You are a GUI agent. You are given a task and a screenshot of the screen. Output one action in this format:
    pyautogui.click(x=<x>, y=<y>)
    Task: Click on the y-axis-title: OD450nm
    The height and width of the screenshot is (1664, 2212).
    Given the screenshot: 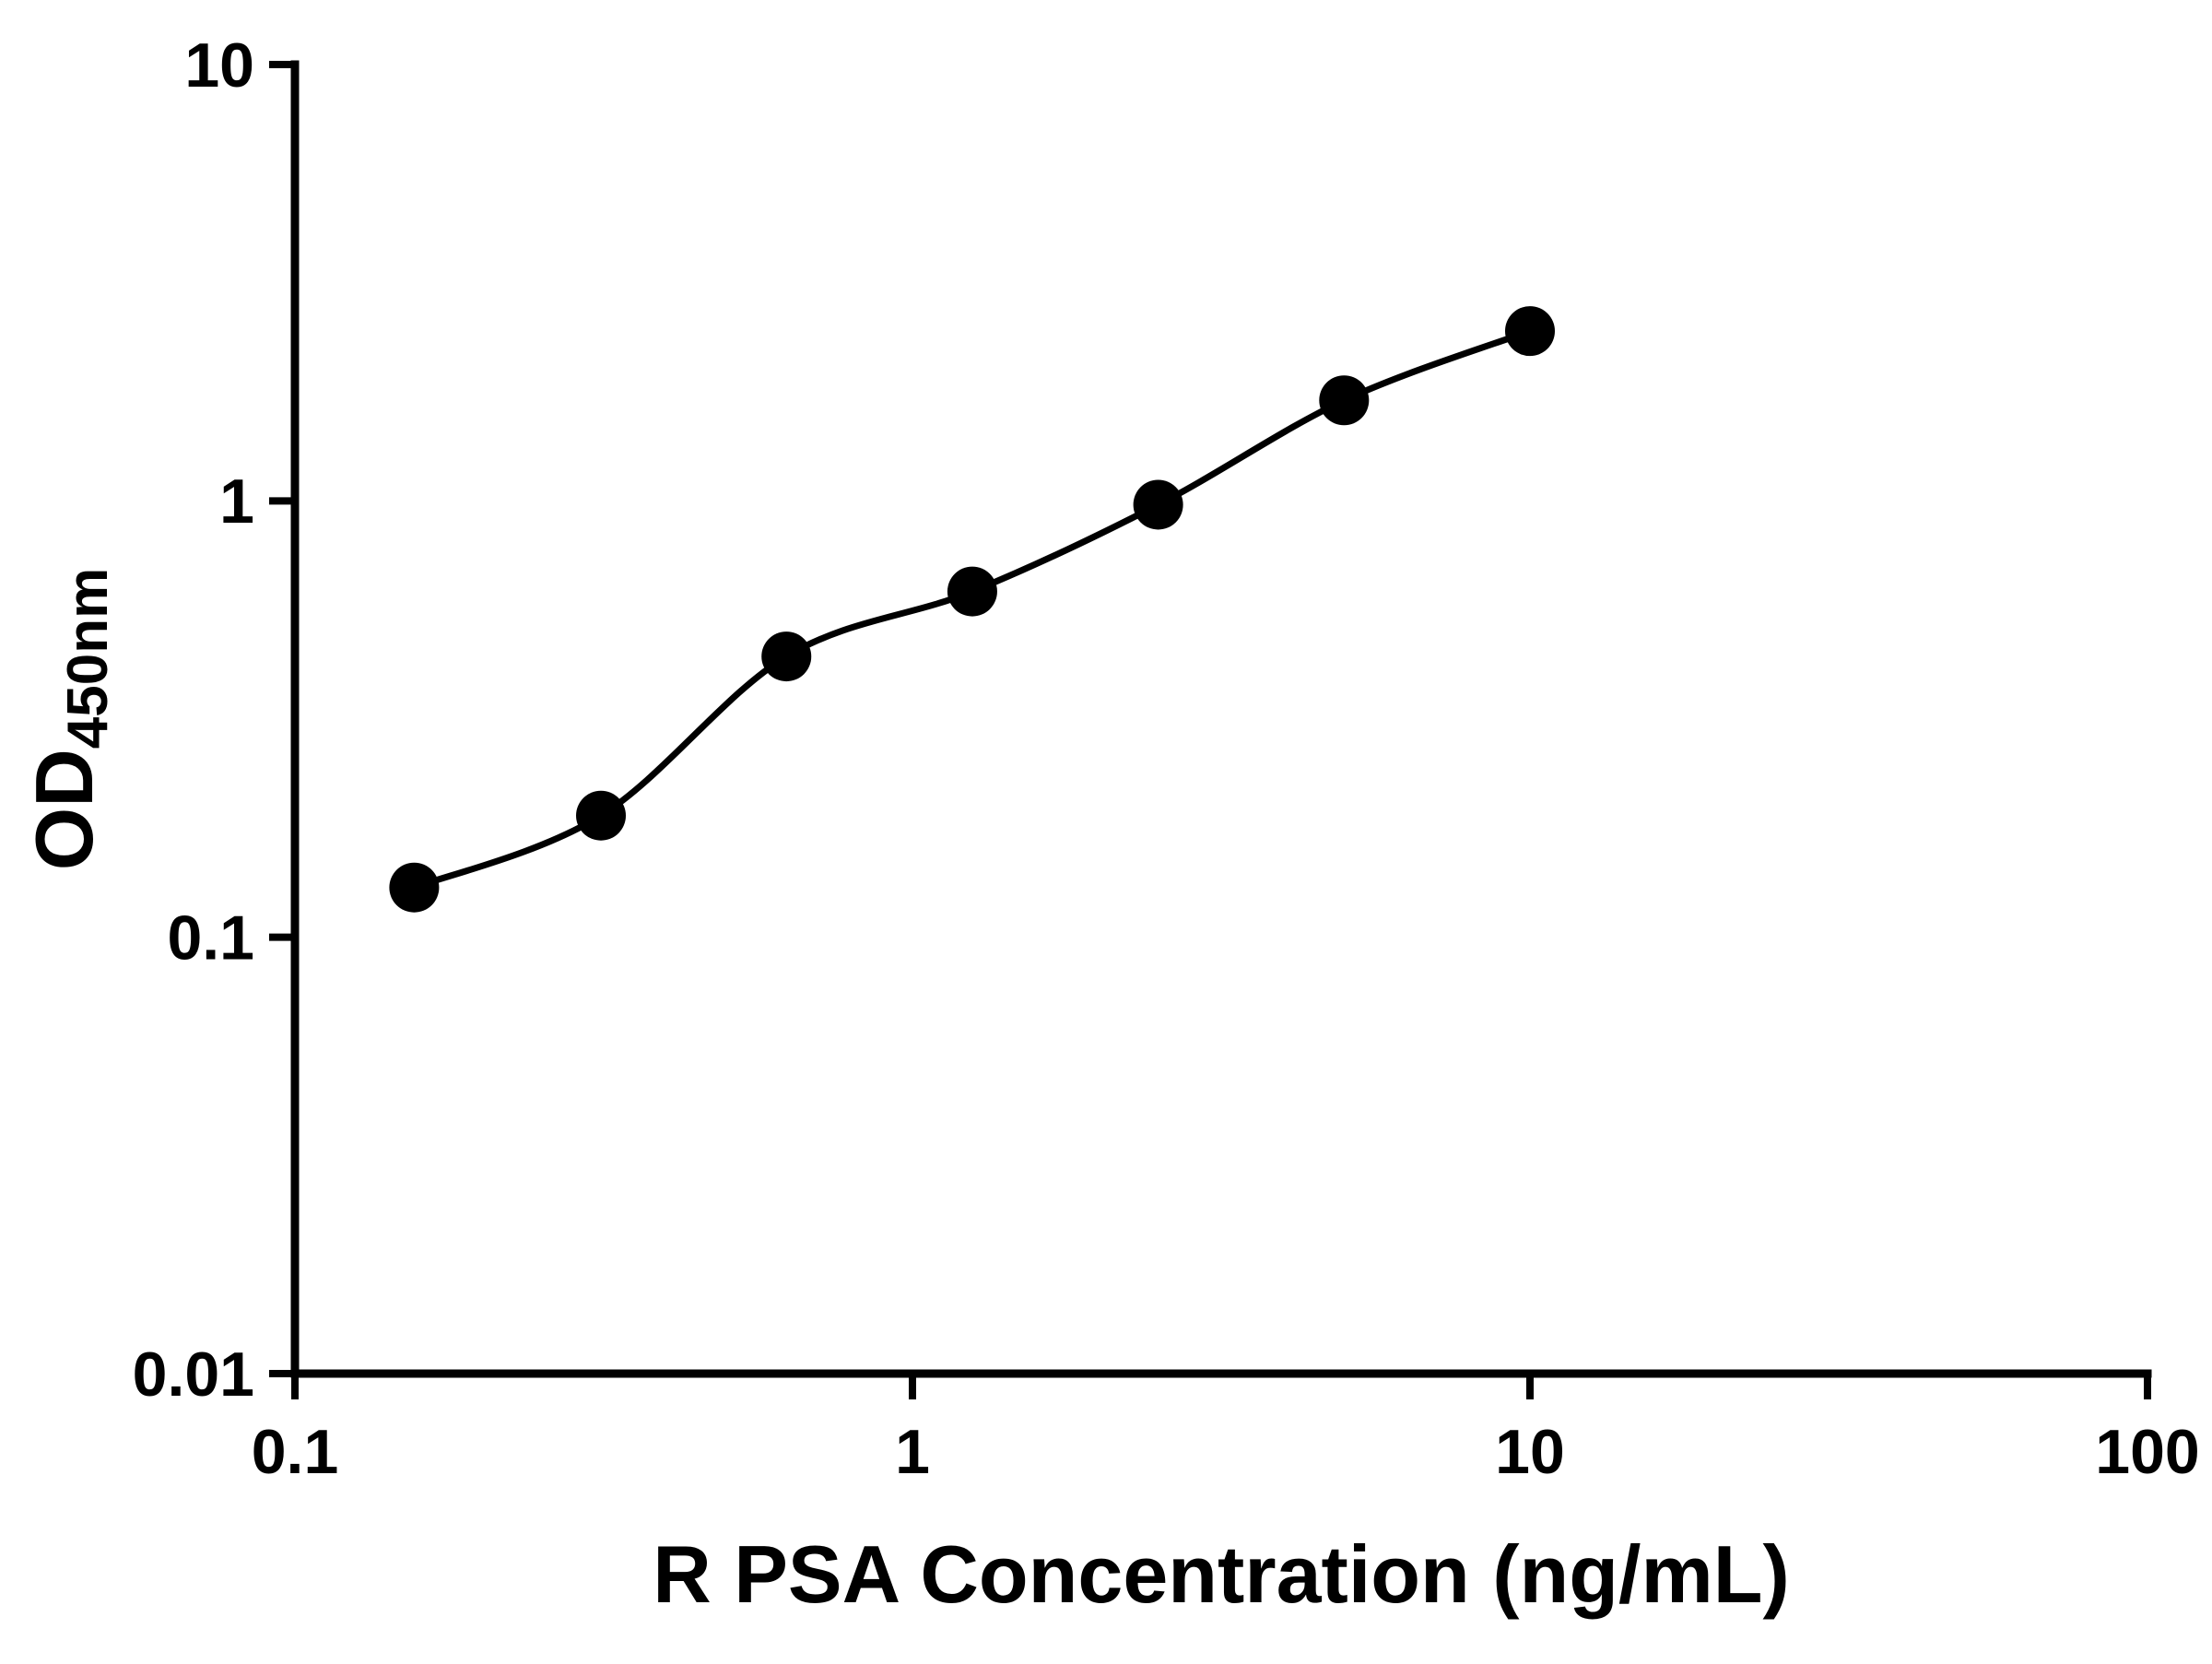 What is the action you would take?
    pyautogui.click(x=69, y=719)
    